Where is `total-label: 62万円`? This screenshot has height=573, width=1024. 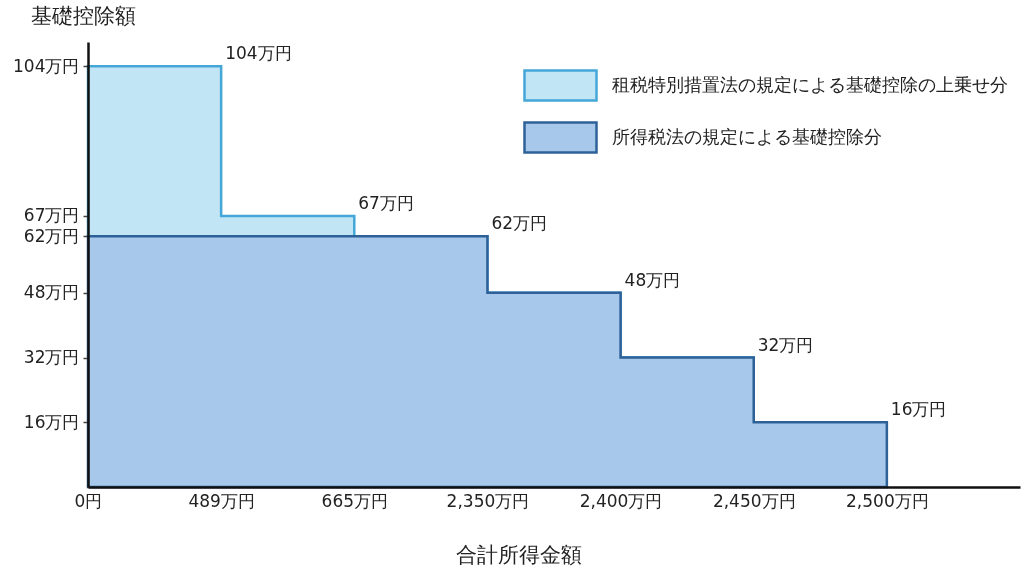 total-label: 62万円 is located at coordinates (519, 223).